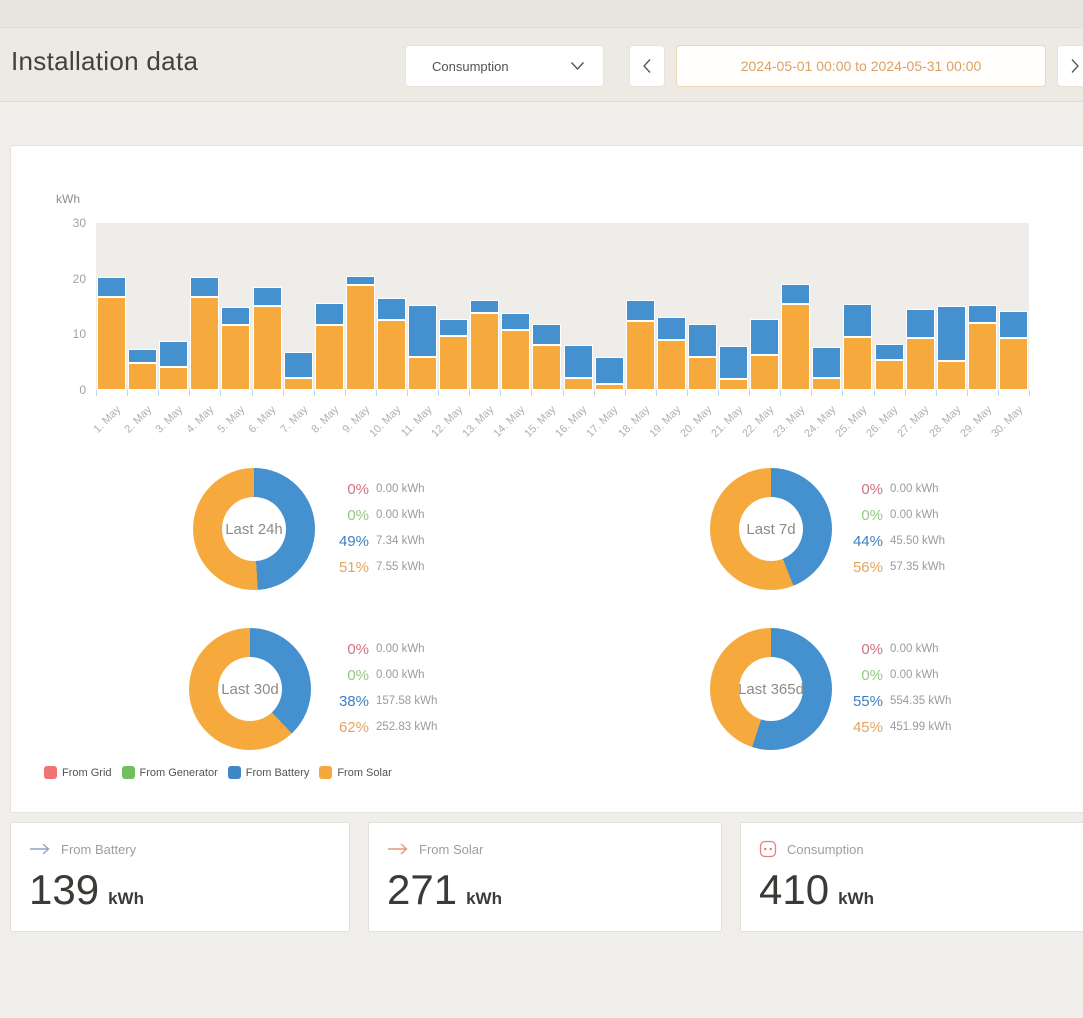 The width and height of the screenshot is (1083, 1018). Describe the element at coordinates (79, 223) in the screenshot. I see `y-axis-tick-label: 30` at that location.